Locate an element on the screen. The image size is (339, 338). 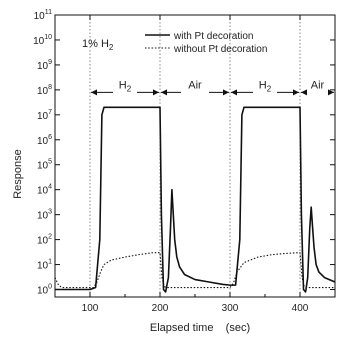
annotation-text: 1% H is located at coordinates (95, 44).